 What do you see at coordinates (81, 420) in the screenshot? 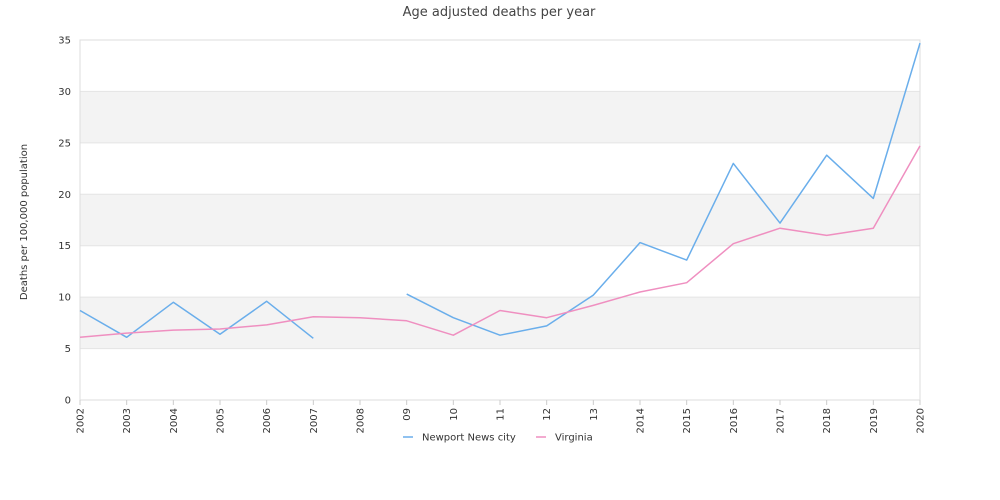
I see `x-tick-label: 2002` at bounding box center [81, 420].